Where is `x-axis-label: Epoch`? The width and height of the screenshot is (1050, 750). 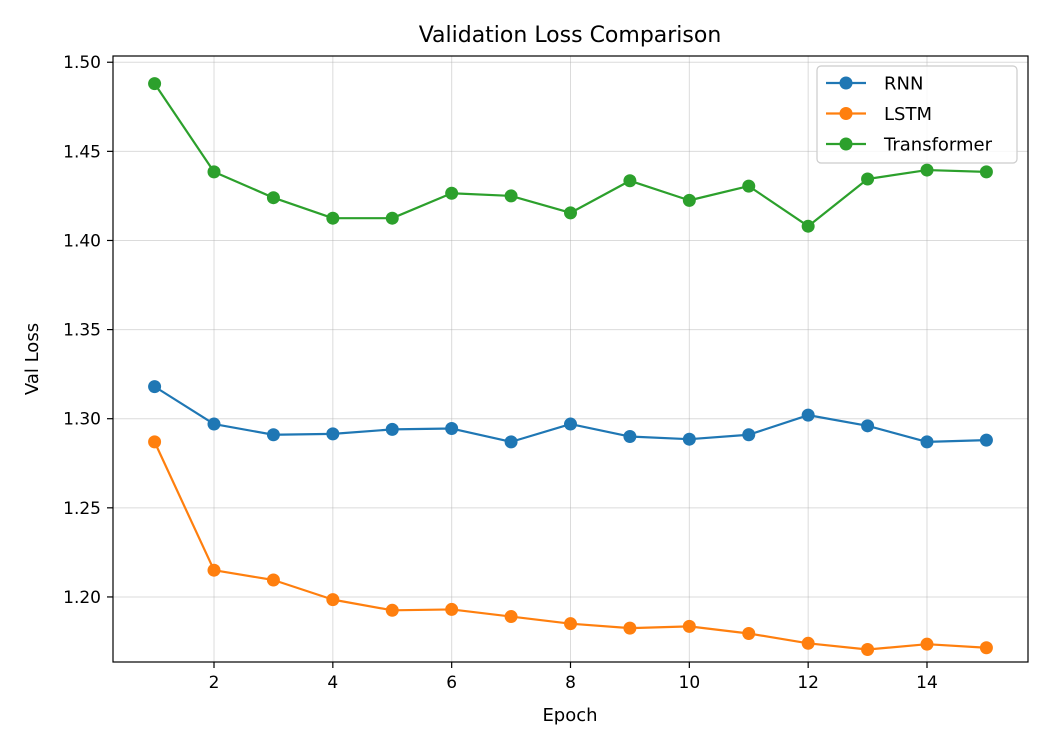
x-axis-label: Epoch is located at coordinates (569, 715).